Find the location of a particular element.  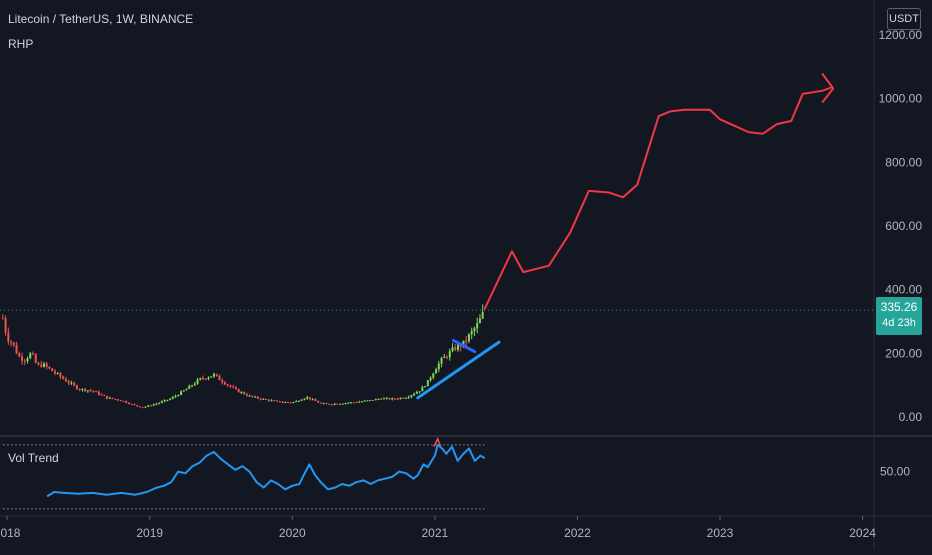

projection-arrow is located at coordinates (828, 88).